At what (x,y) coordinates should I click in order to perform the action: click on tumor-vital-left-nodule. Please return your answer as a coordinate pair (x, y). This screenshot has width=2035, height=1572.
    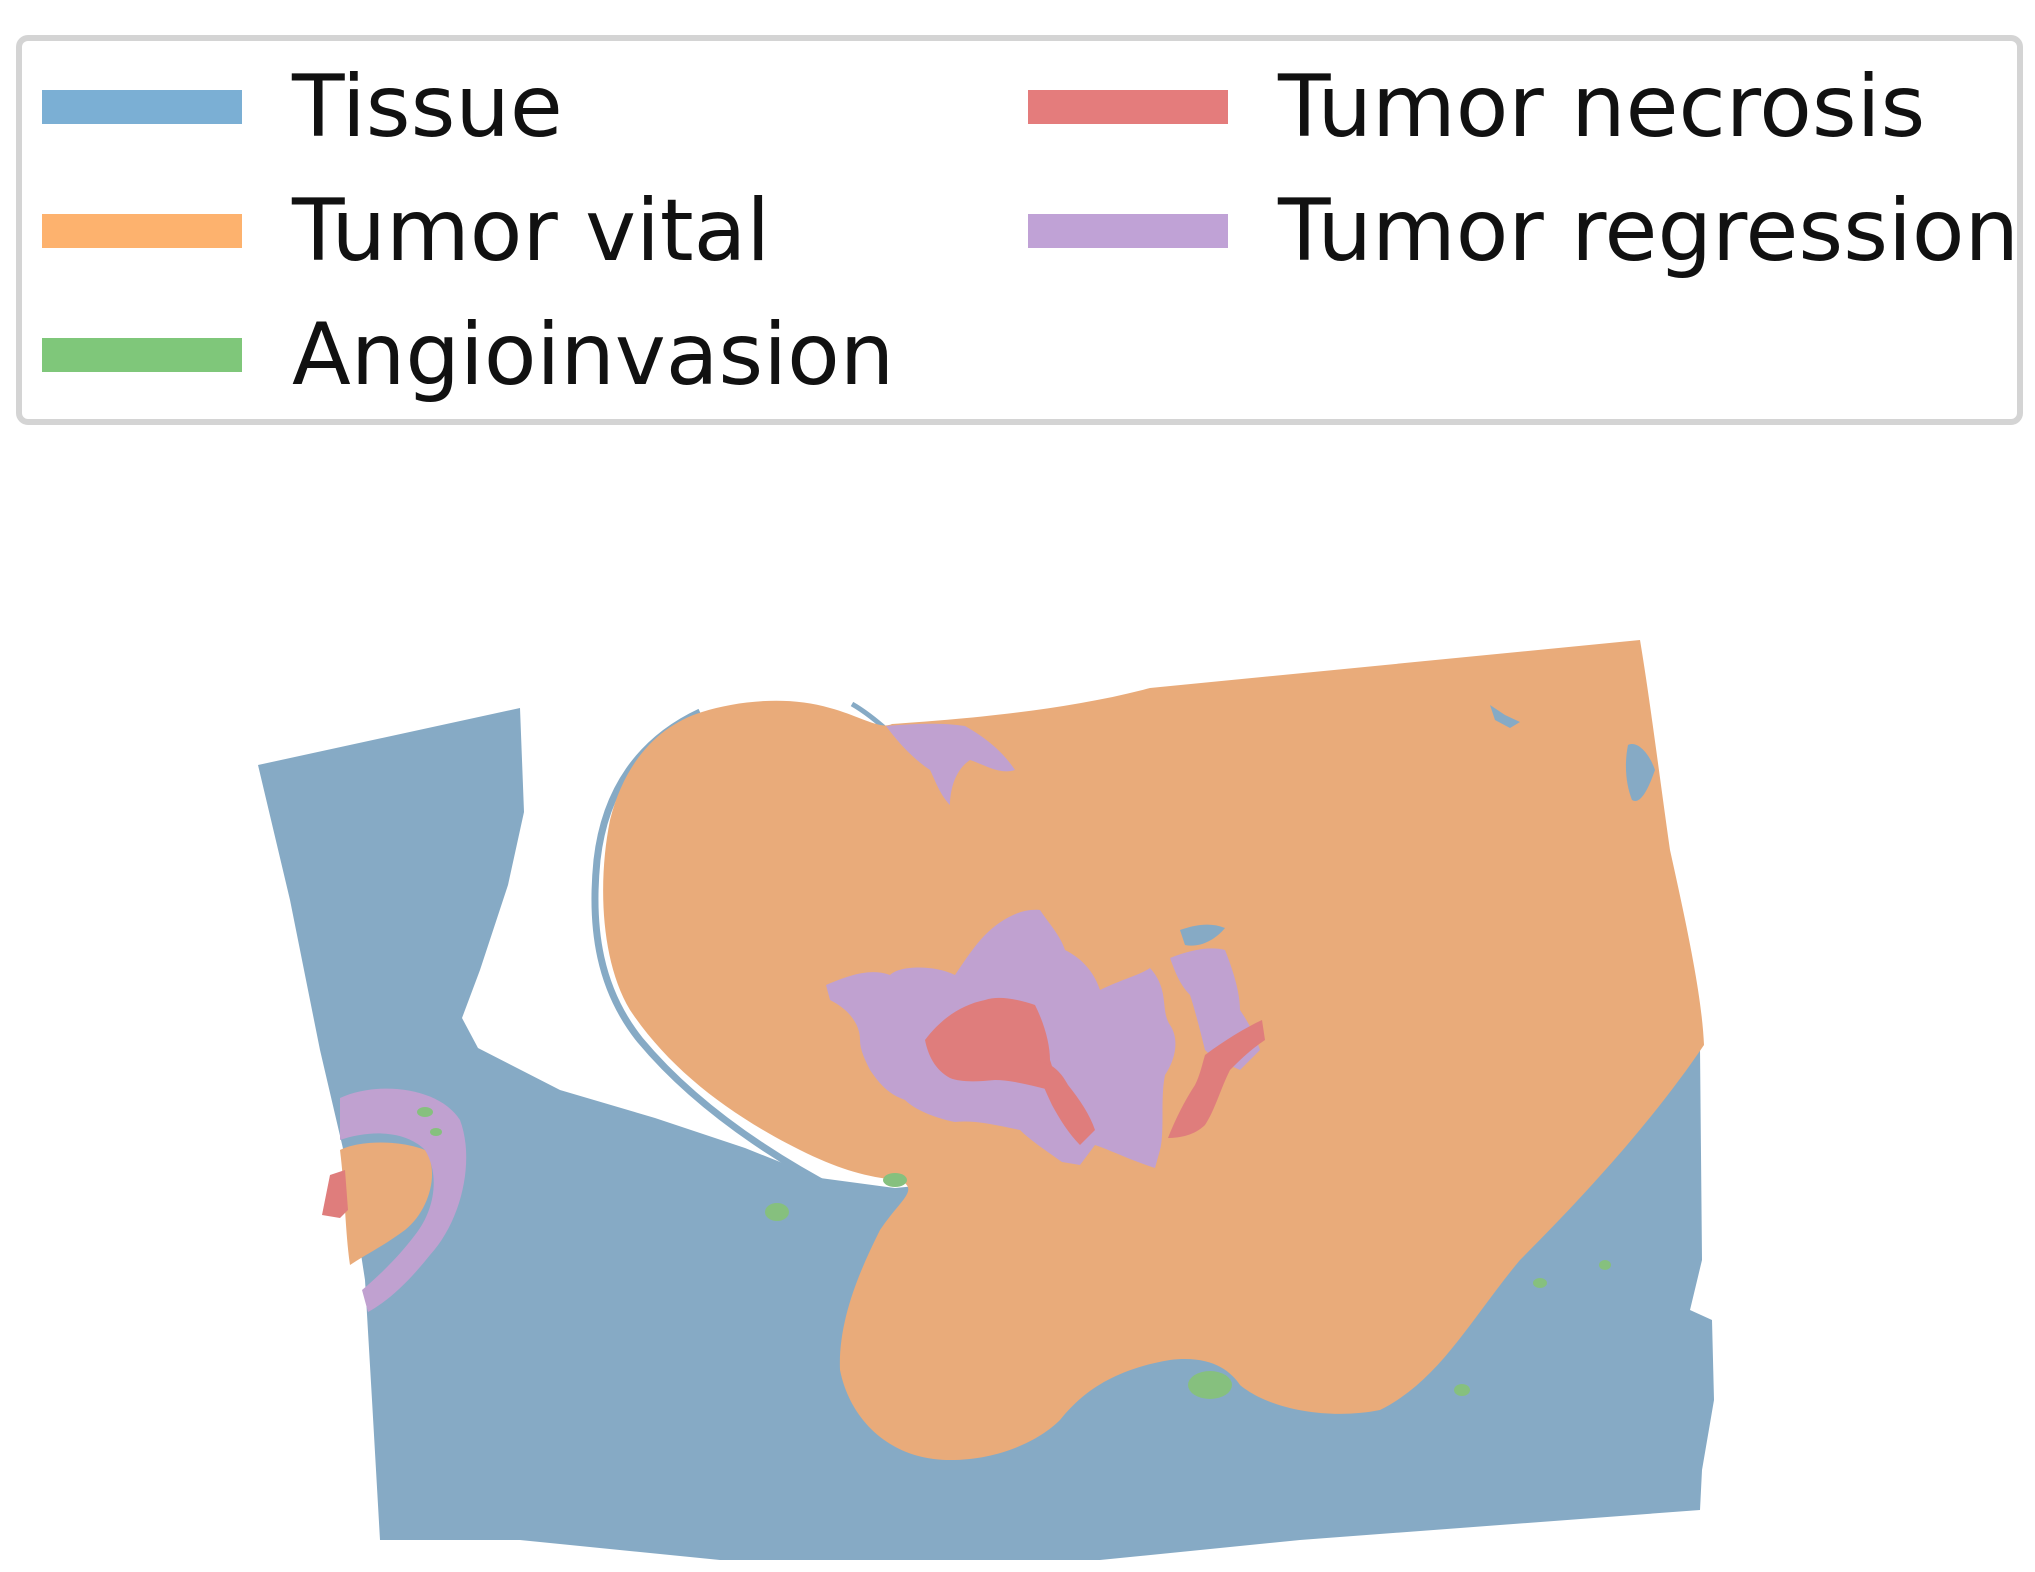
    Looking at the image, I should click on (386, 1203).